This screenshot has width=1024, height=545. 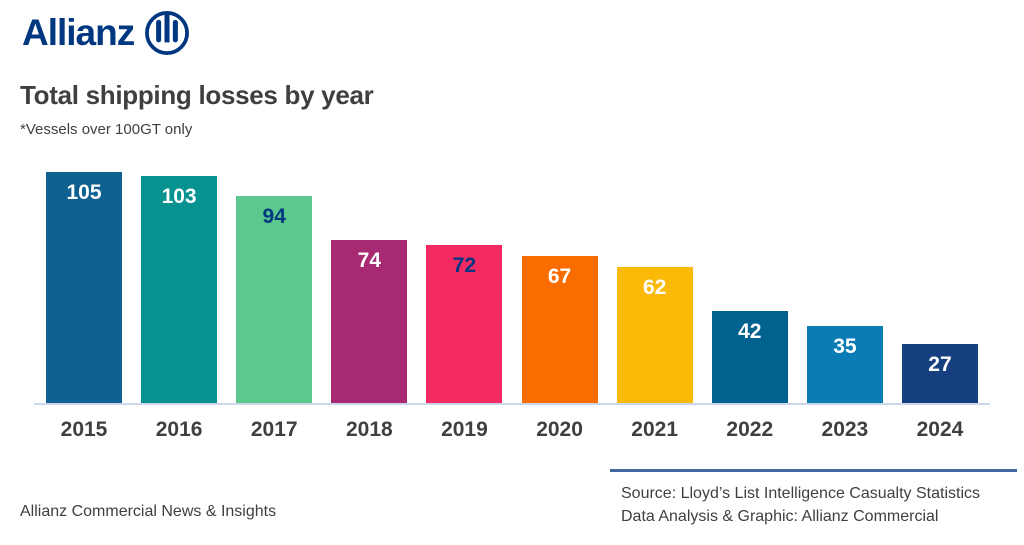 What do you see at coordinates (84, 192) in the screenshot?
I see `bar-value-label-2015: 105` at bounding box center [84, 192].